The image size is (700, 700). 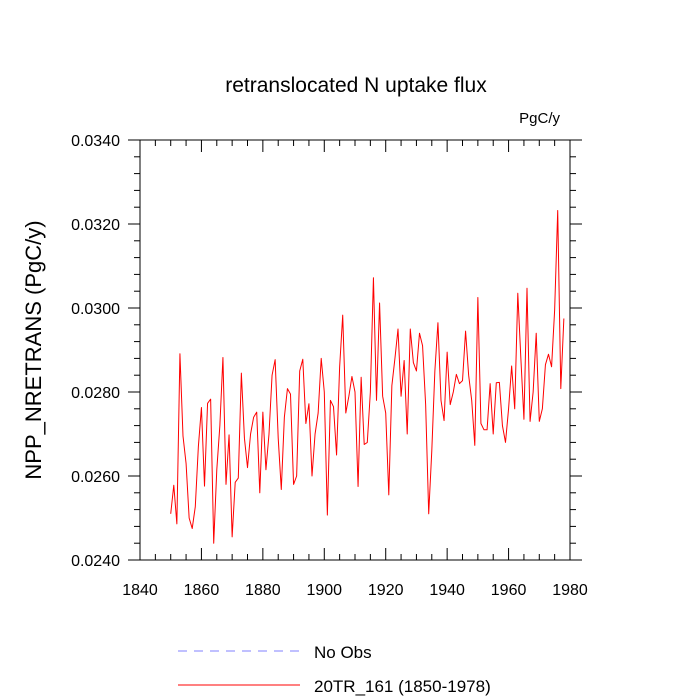 I want to click on x-tick-label: 1920, so click(x=386, y=590).